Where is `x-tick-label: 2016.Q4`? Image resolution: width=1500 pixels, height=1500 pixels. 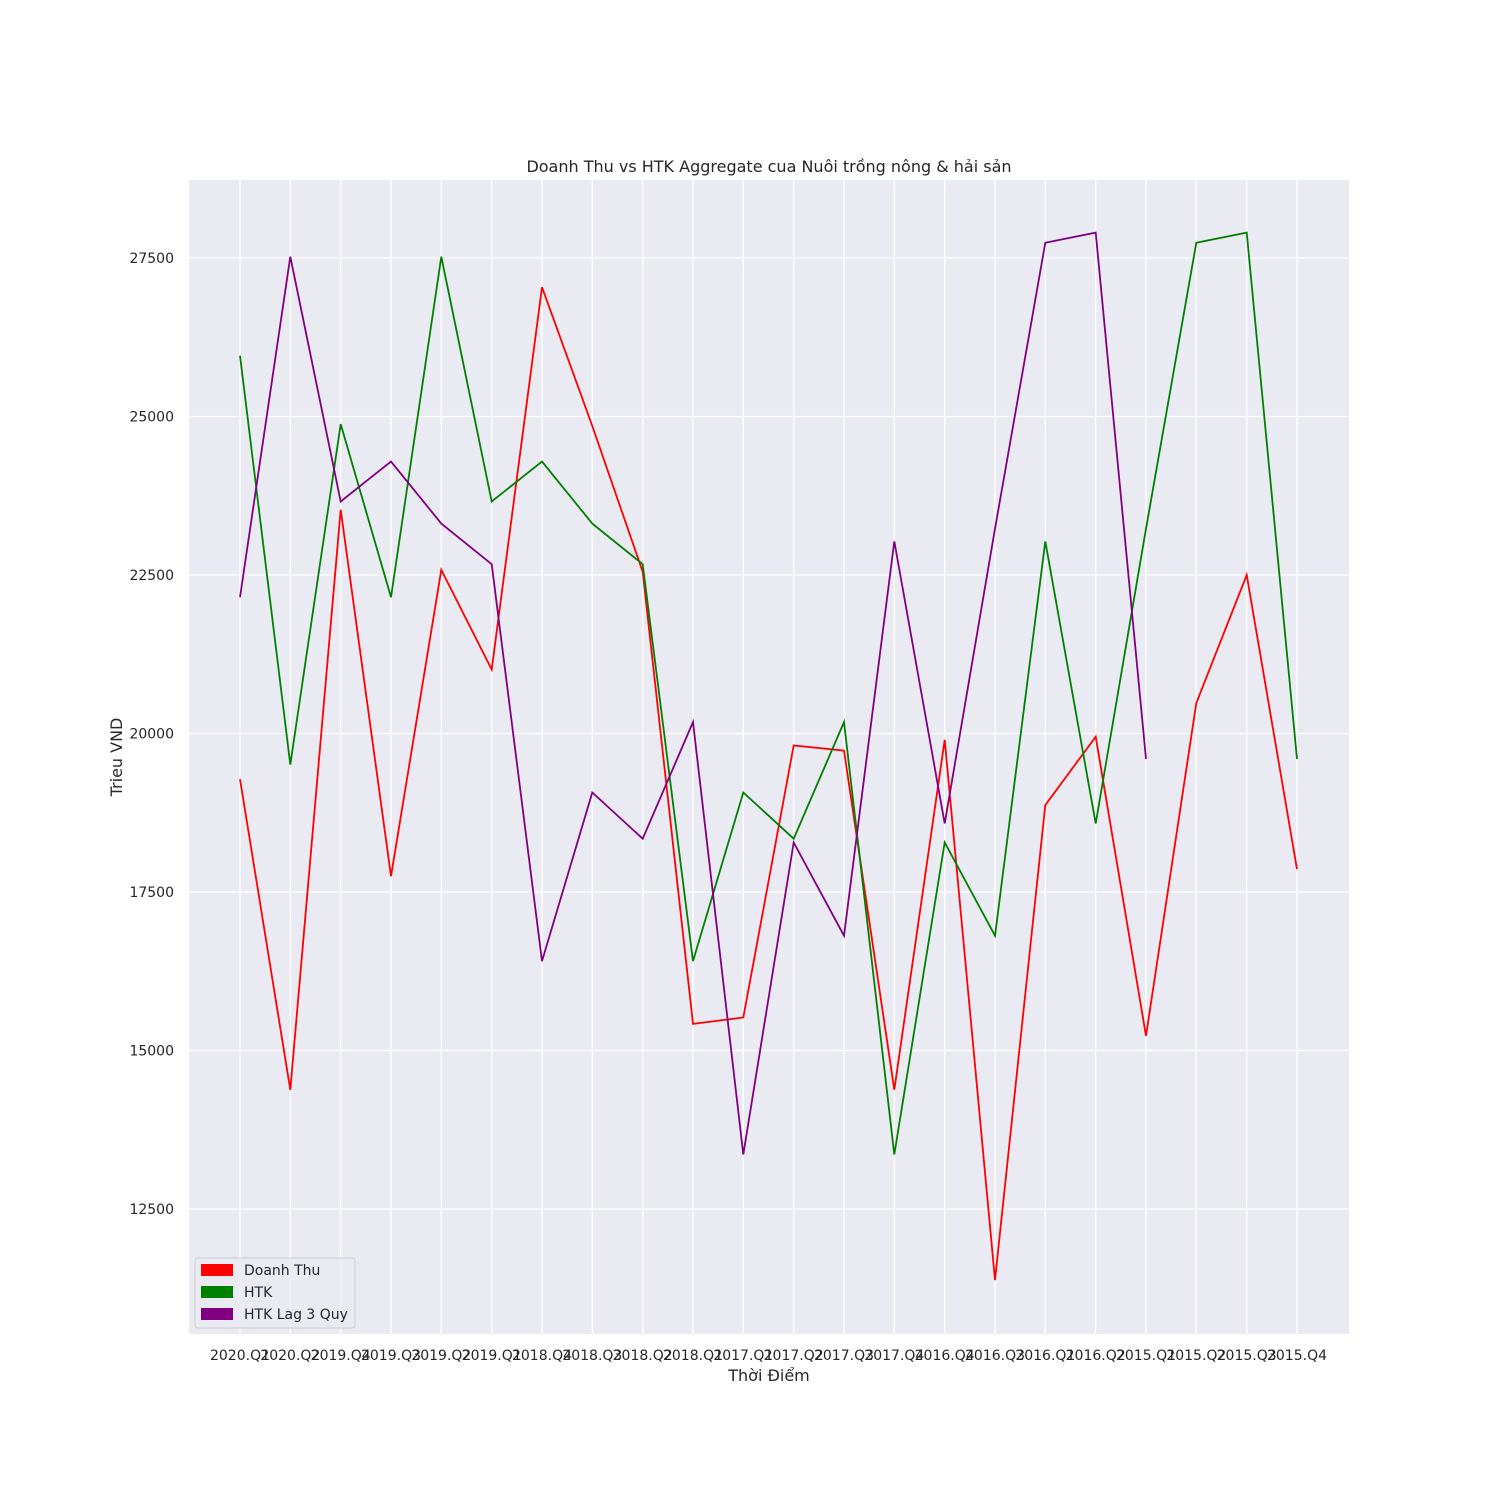 x-tick-label: 2016.Q4 is located at coordinates (945, 1356).